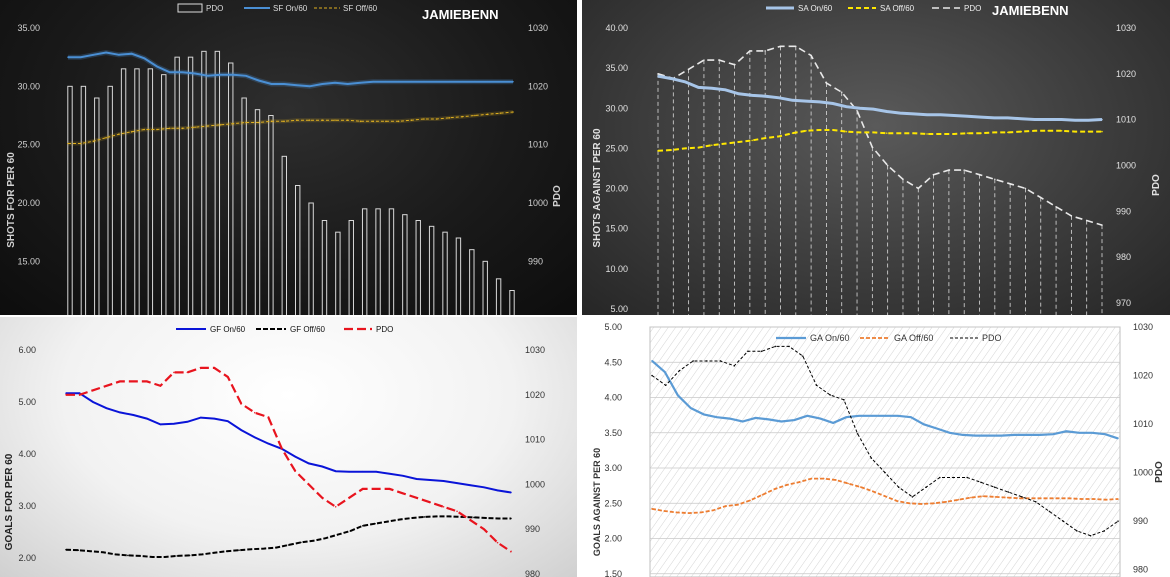  I want to click on y-tick-label-1: 15.00, so click(28, 261).